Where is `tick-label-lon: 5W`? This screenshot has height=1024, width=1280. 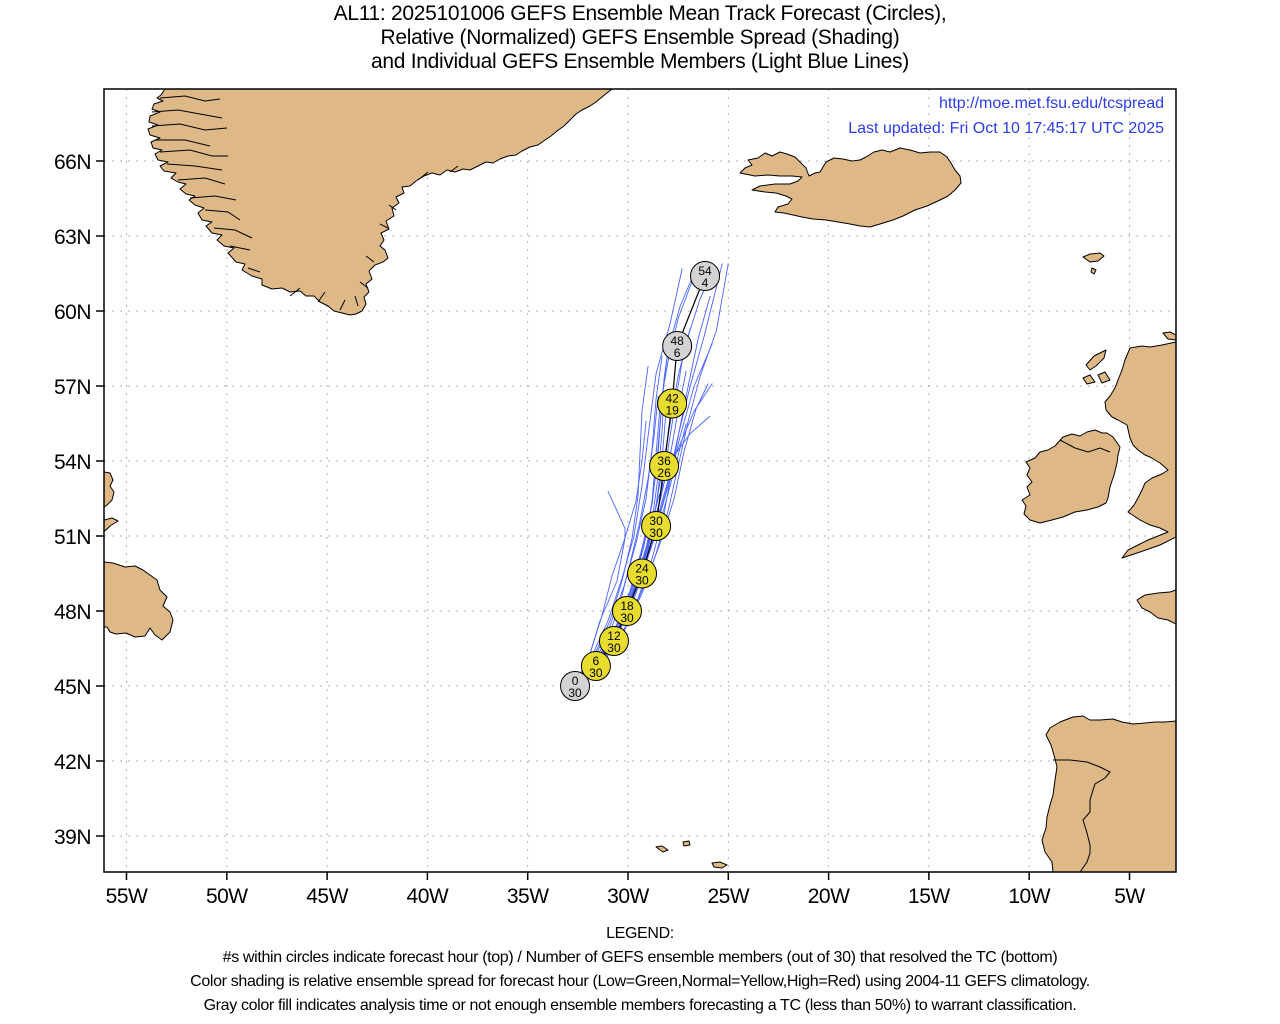
tick-label-lon: 5W is located at coordinates (1129, 896).